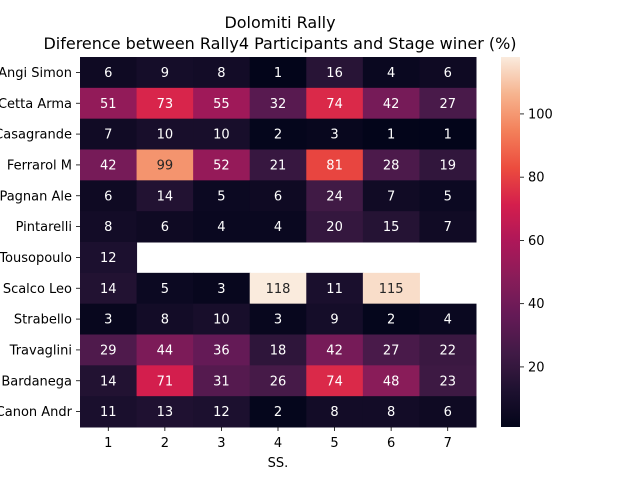  I want to click on y-tick-label: Pagnan Ale, so click(36, 196).